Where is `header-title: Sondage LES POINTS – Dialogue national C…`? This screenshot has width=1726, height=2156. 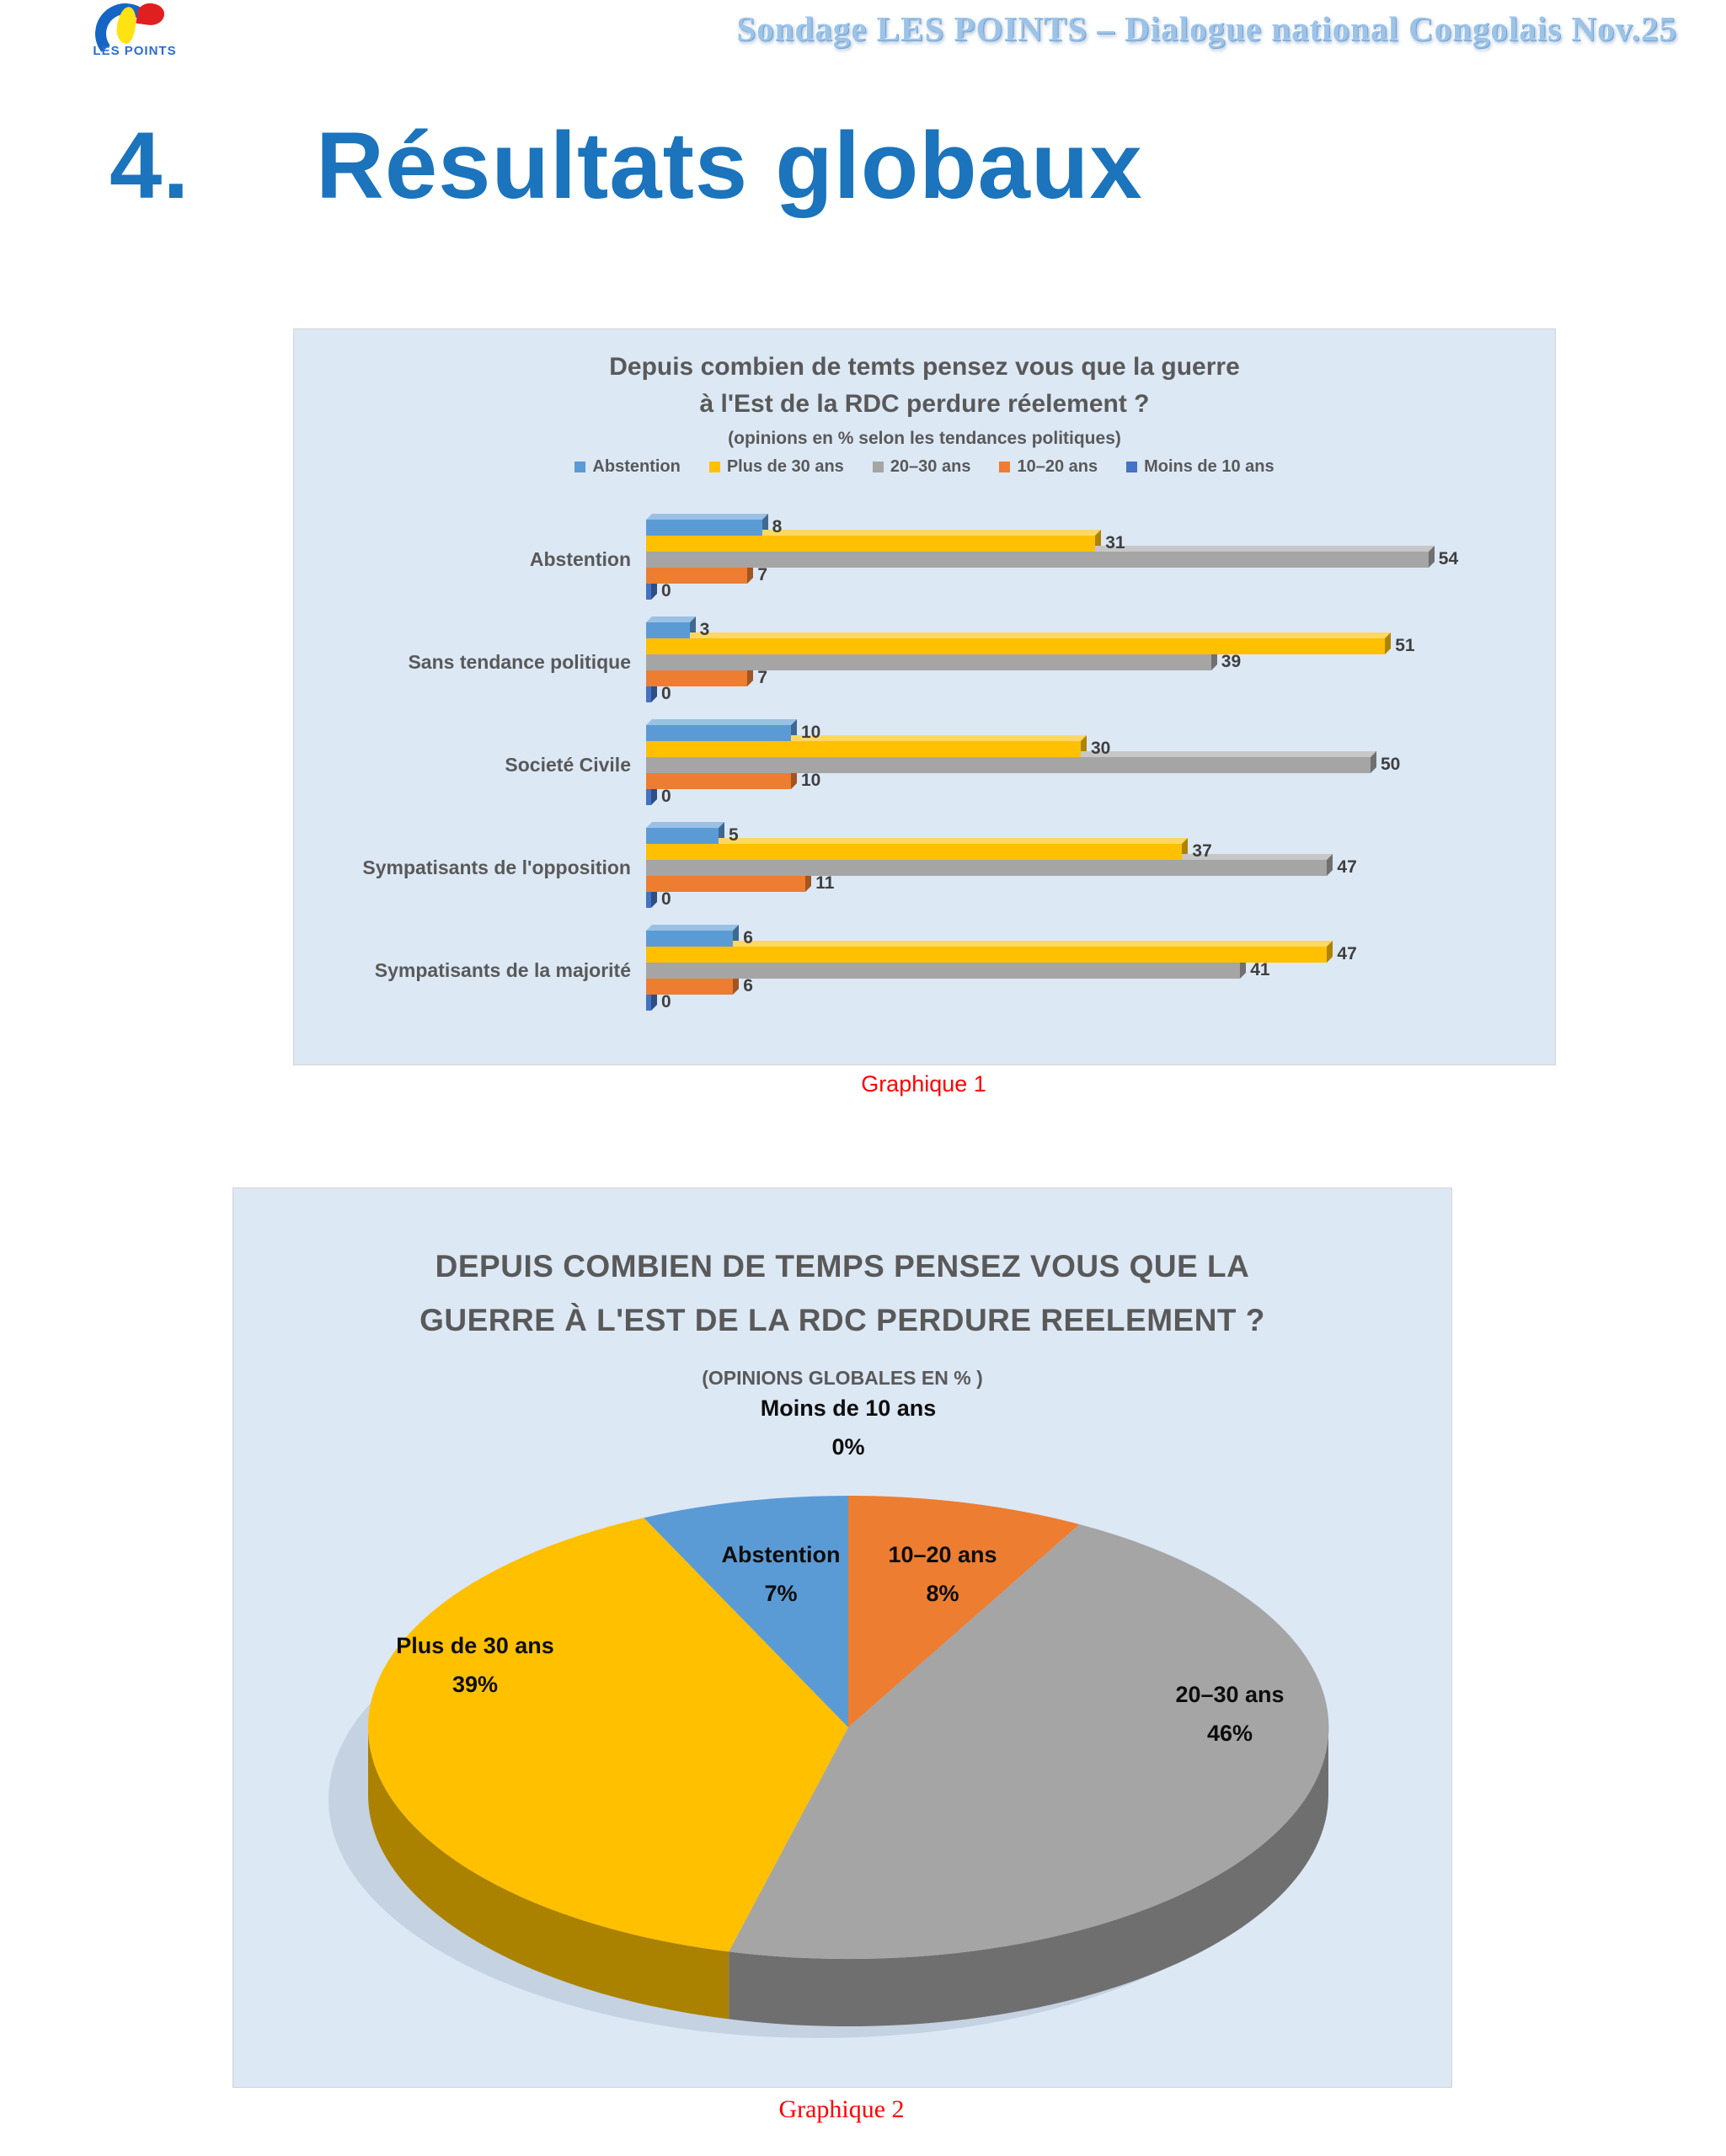
header-title: Sondage LES POINTS – Dialogue national C… is located at coordinates (1206, 28).